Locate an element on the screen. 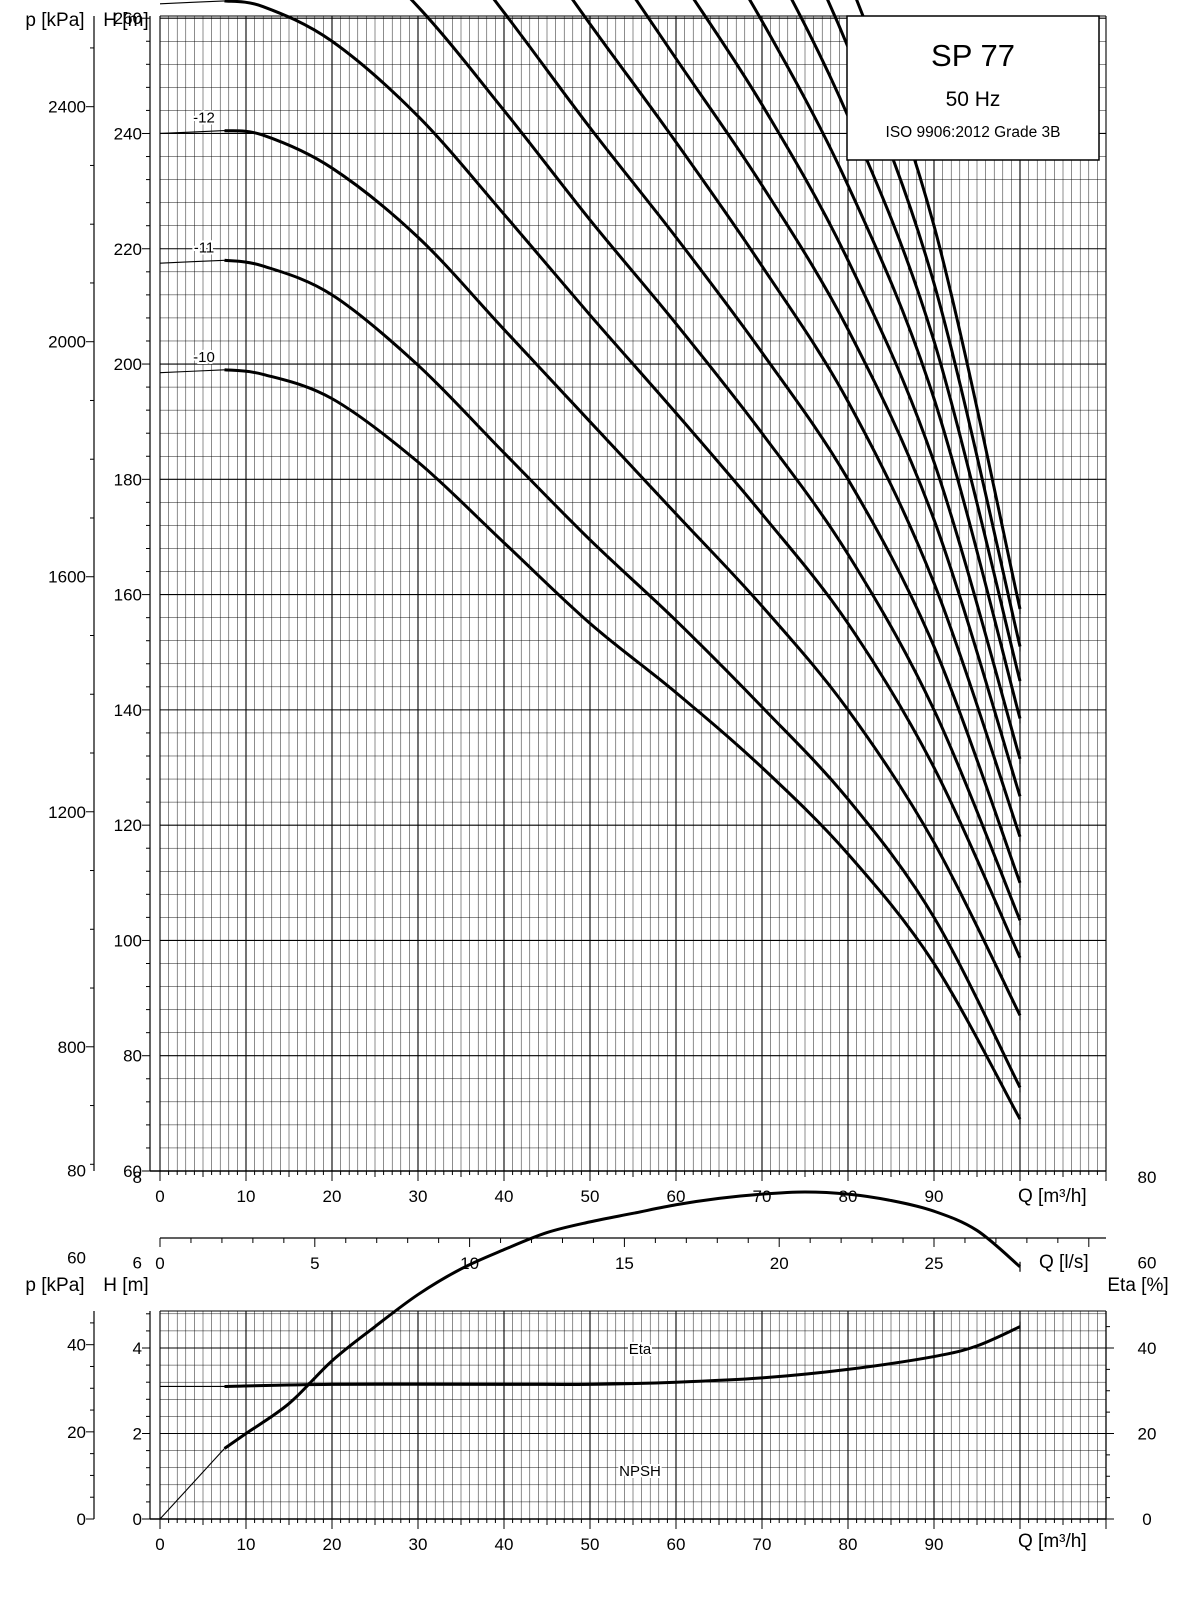 Image resolution: width=1193 pixels, height=1613 pixels. bottom-q-tick-label: 90 is located at coordinates (934, 1544).